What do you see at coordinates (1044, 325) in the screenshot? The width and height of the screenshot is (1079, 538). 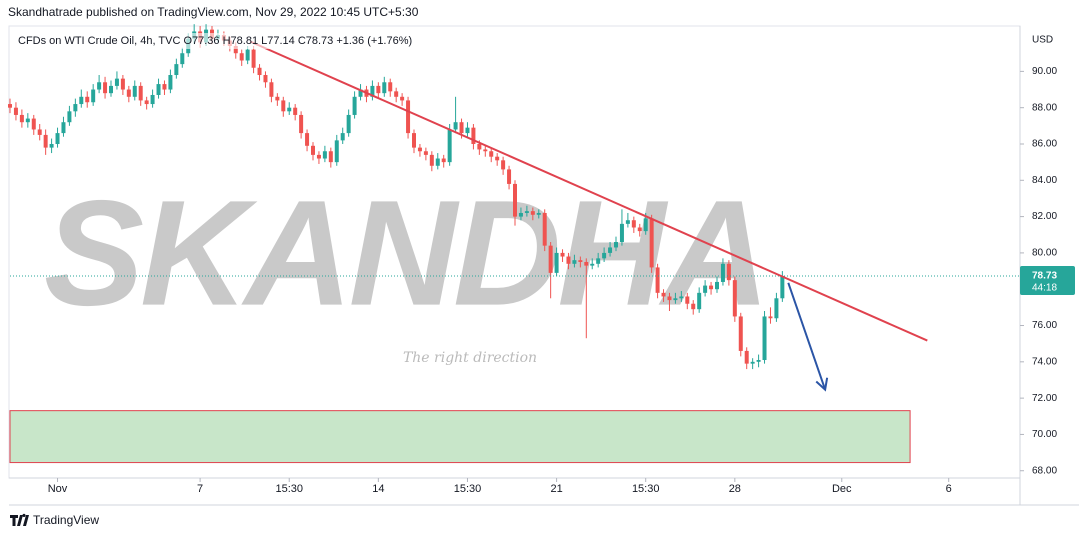 I see `y-tick-label: 76.00` at bounding box center [1044, 325].